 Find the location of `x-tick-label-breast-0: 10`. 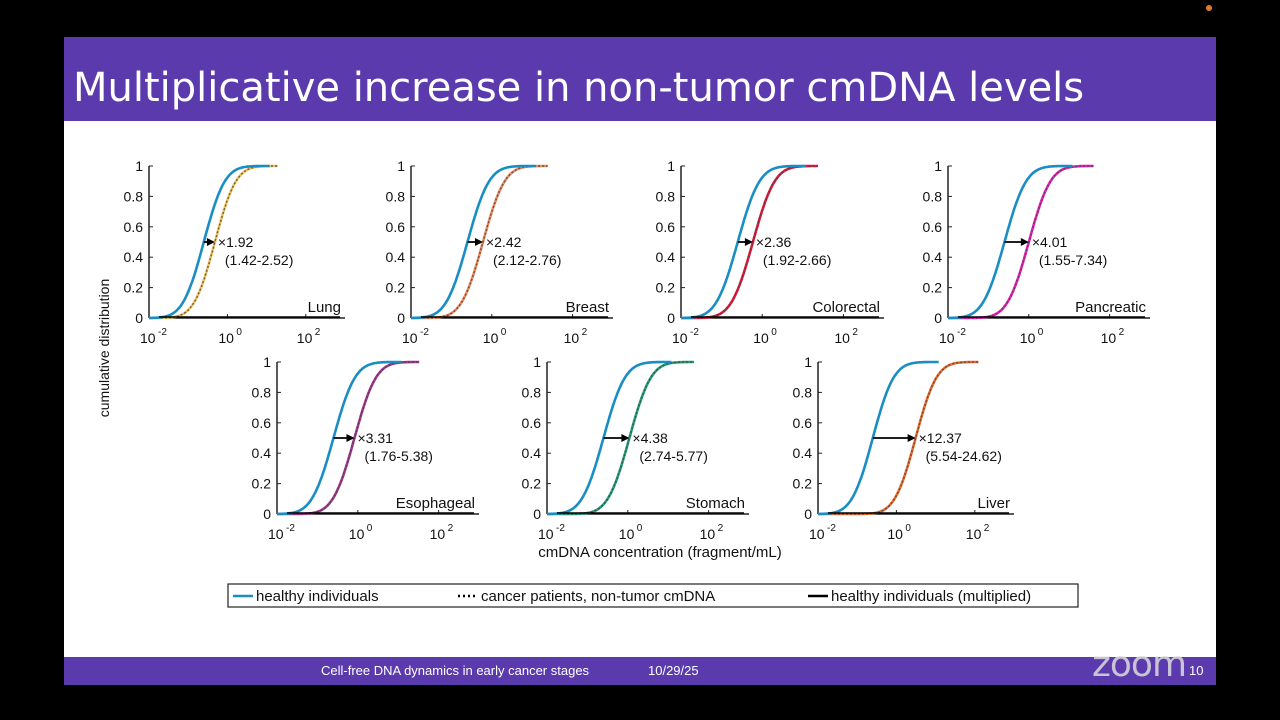

x-tick-label-breast-0: 10 is located at coordinates (410, 338).